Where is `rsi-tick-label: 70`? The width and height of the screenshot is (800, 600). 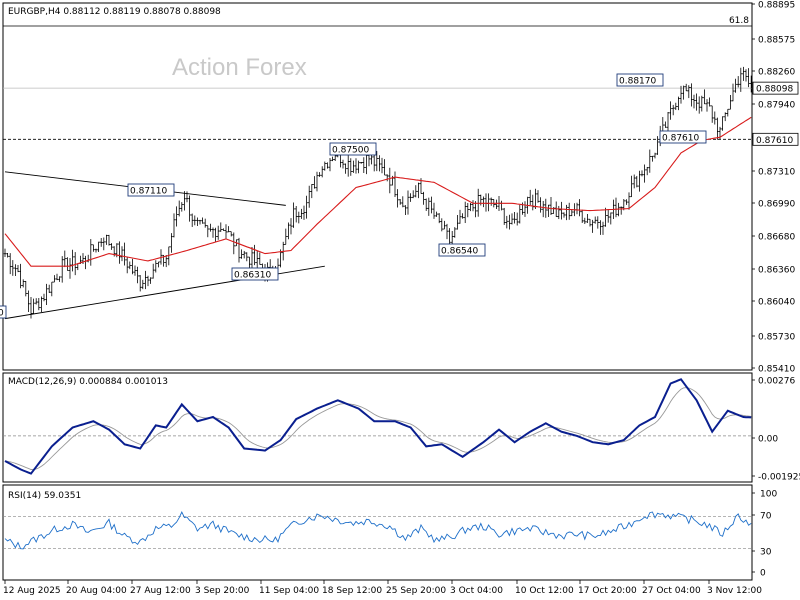
rsi-tick-label: 70 is located at coordinates (766, 517).